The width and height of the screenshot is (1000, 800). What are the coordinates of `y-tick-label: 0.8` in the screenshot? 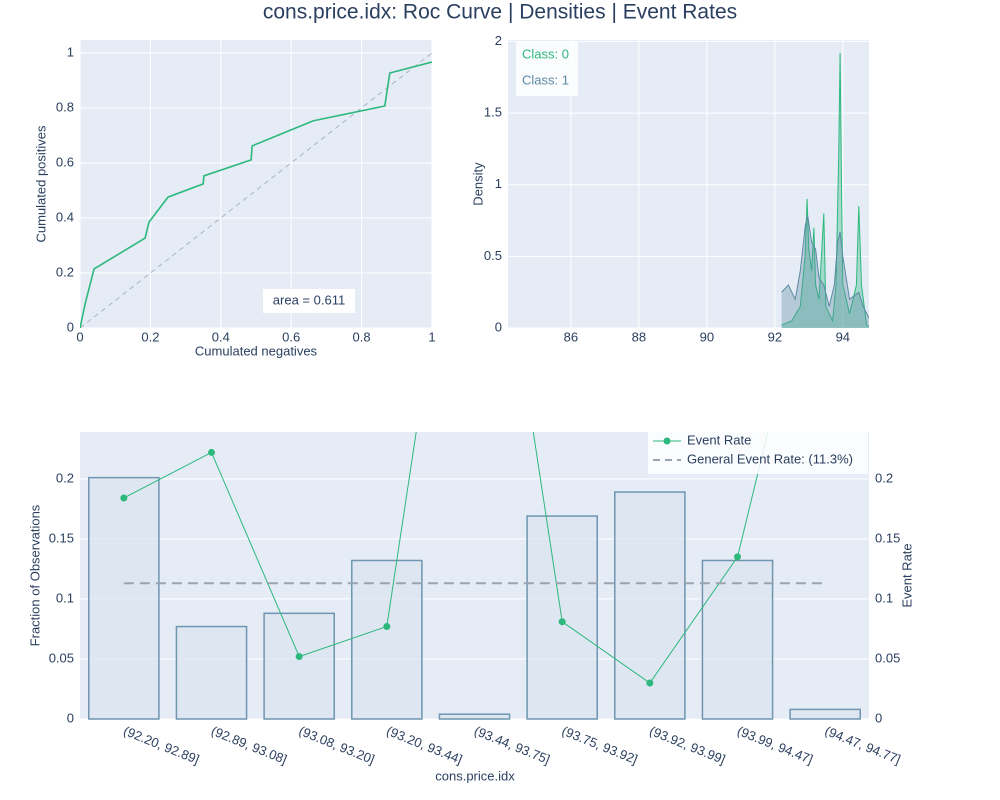 It's located at (65, 106).